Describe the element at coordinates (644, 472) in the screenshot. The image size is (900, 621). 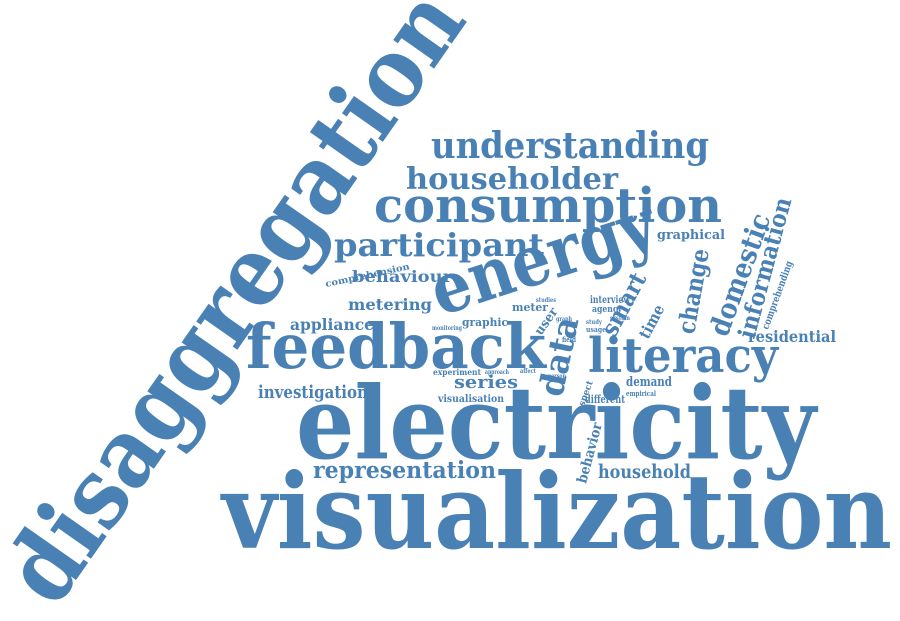
I see `word-household: household` at that location.